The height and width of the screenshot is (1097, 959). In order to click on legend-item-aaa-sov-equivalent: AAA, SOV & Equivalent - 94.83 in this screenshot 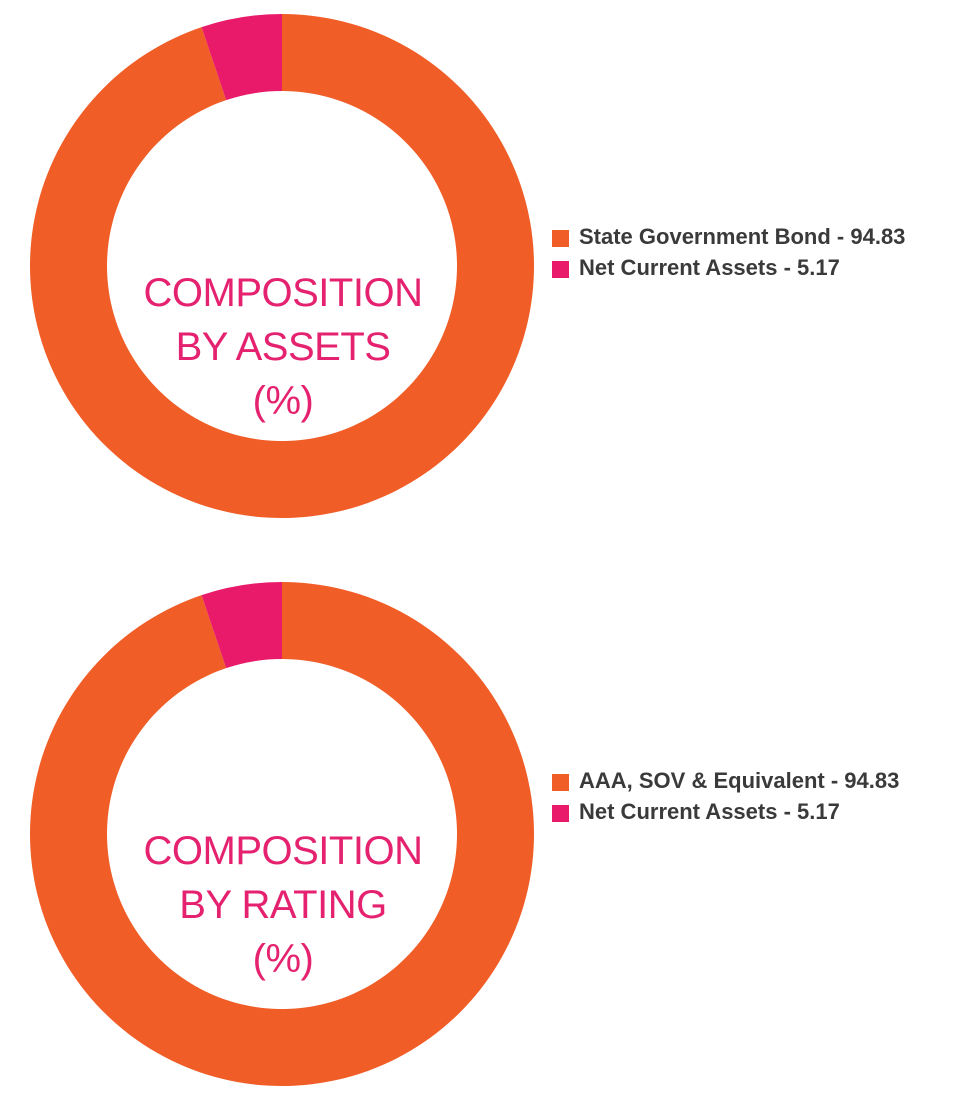, I will do `click(730, 780)`.